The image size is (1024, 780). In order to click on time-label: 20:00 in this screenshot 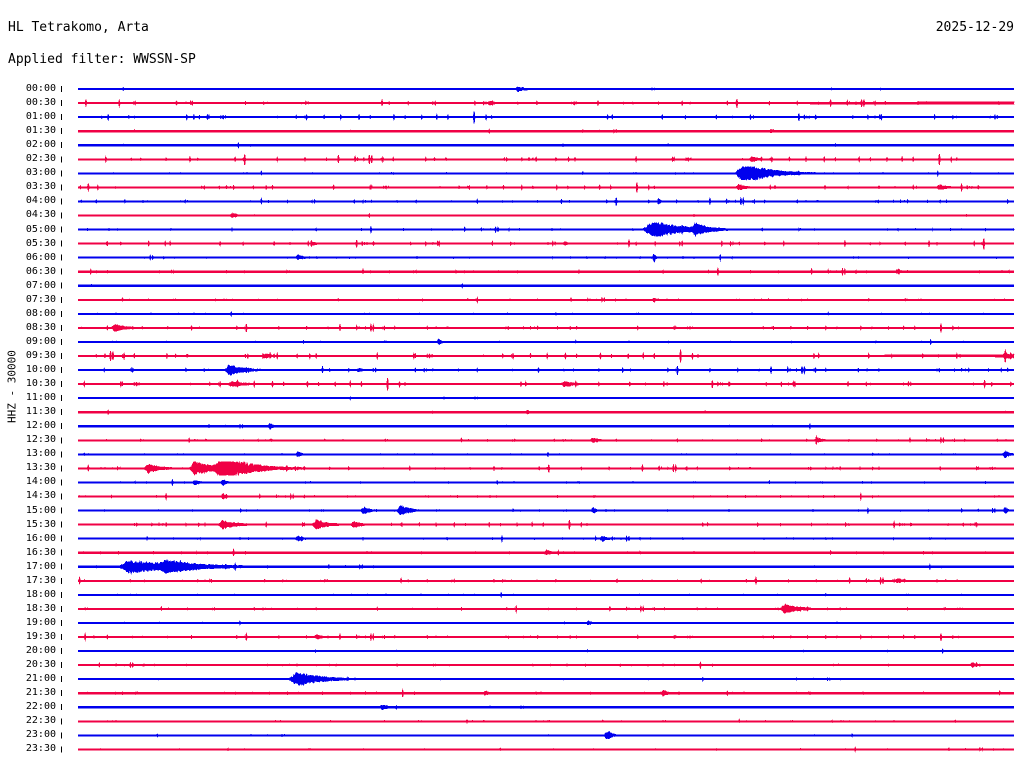, I will do `click(40, 650)`.